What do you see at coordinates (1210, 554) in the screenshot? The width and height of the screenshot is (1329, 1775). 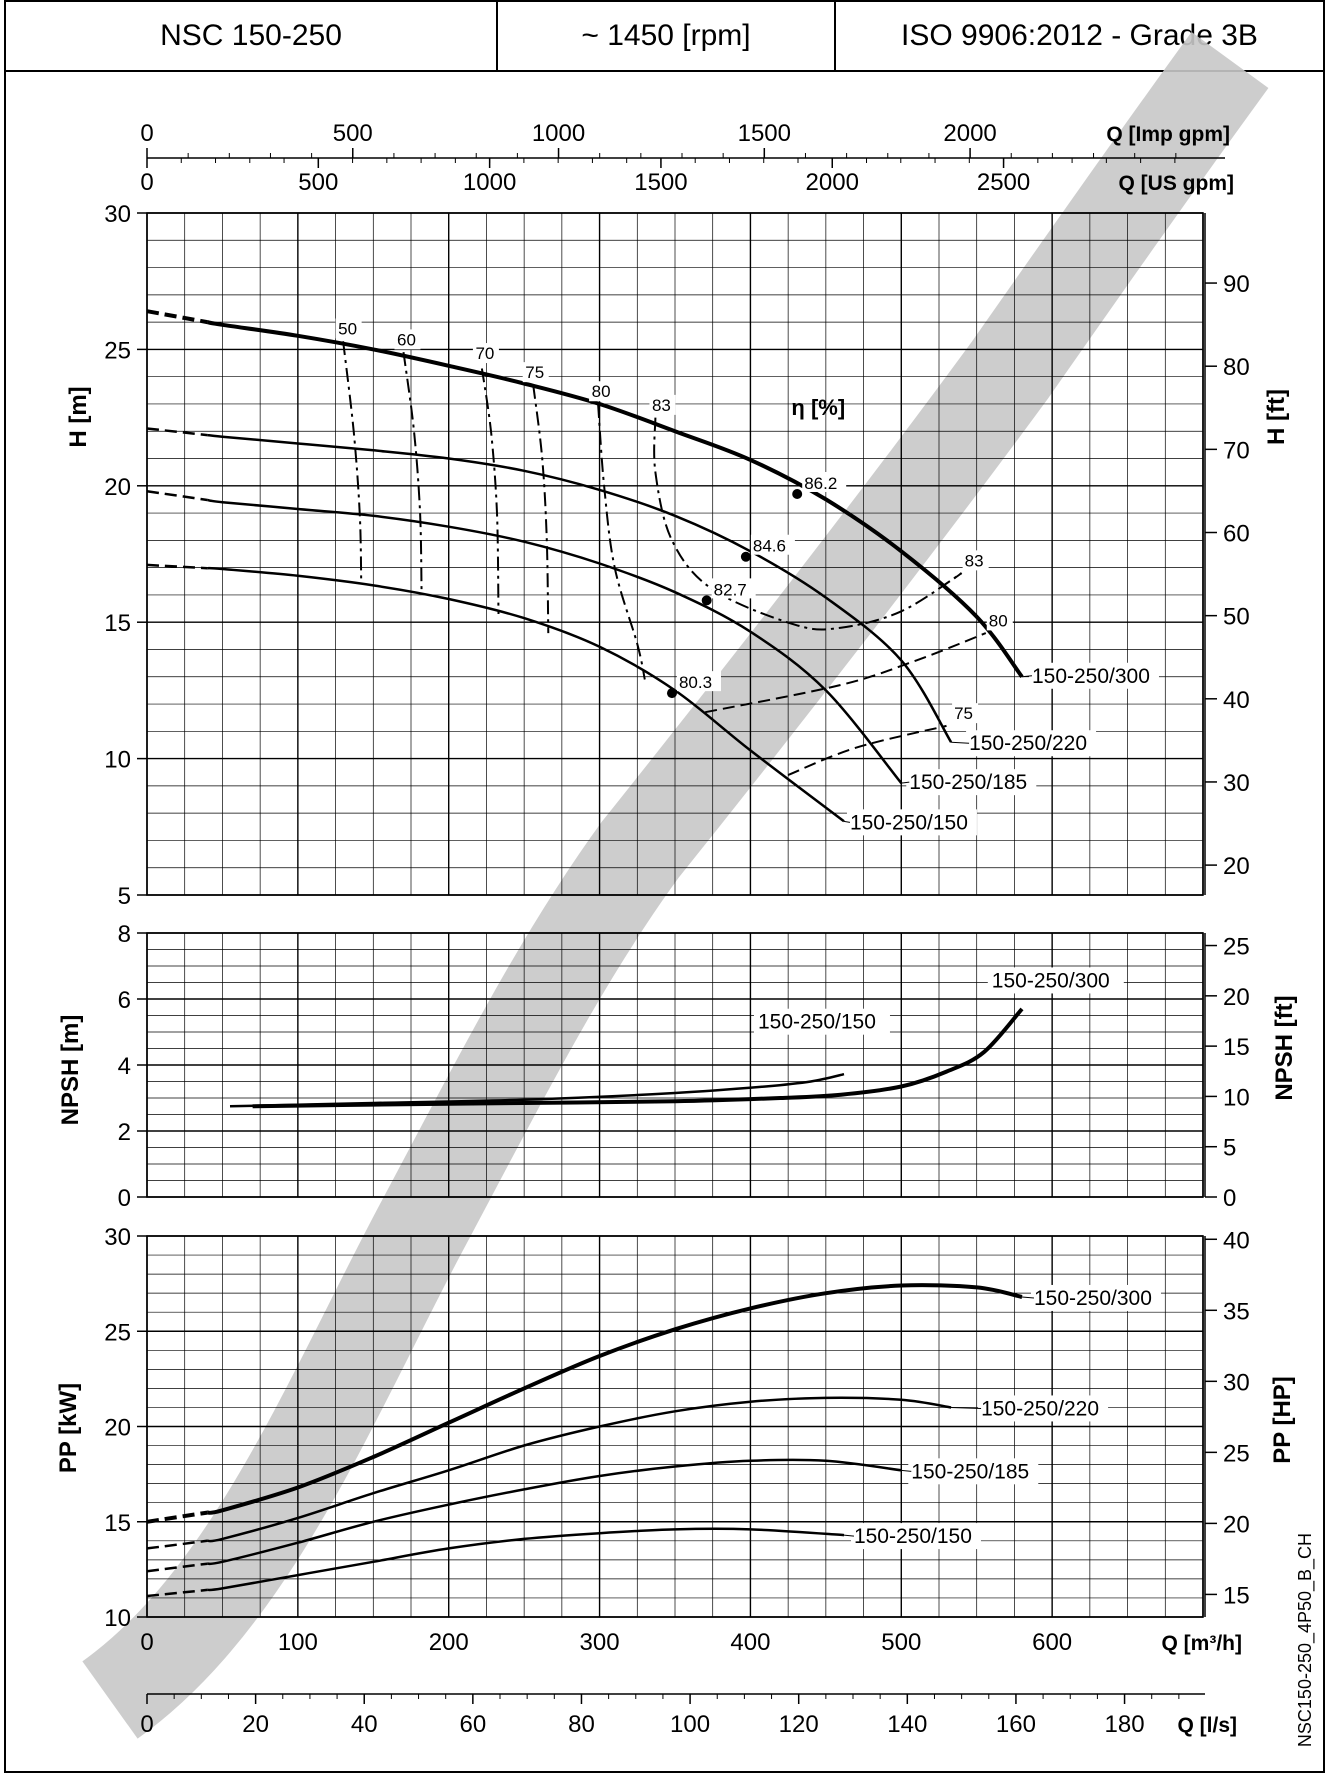 I see `head-right-axis` at bounding box center [1210, 554].